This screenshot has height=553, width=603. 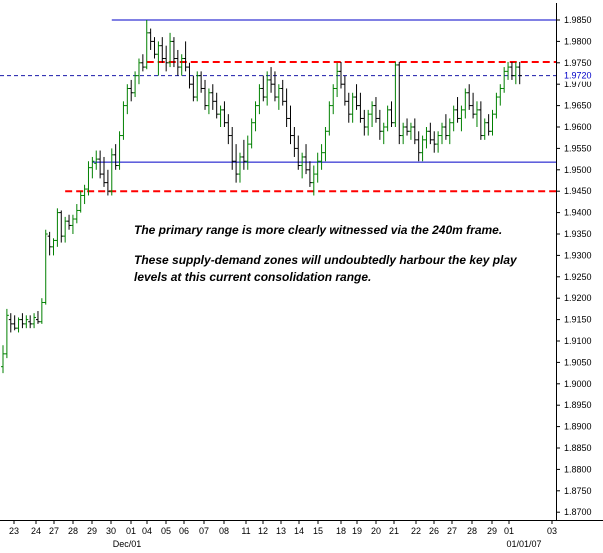 What do you see at coordinates (184, 531) in the screenshot?
I see `x-tick-label: 06` at bounding box center [184, 531].